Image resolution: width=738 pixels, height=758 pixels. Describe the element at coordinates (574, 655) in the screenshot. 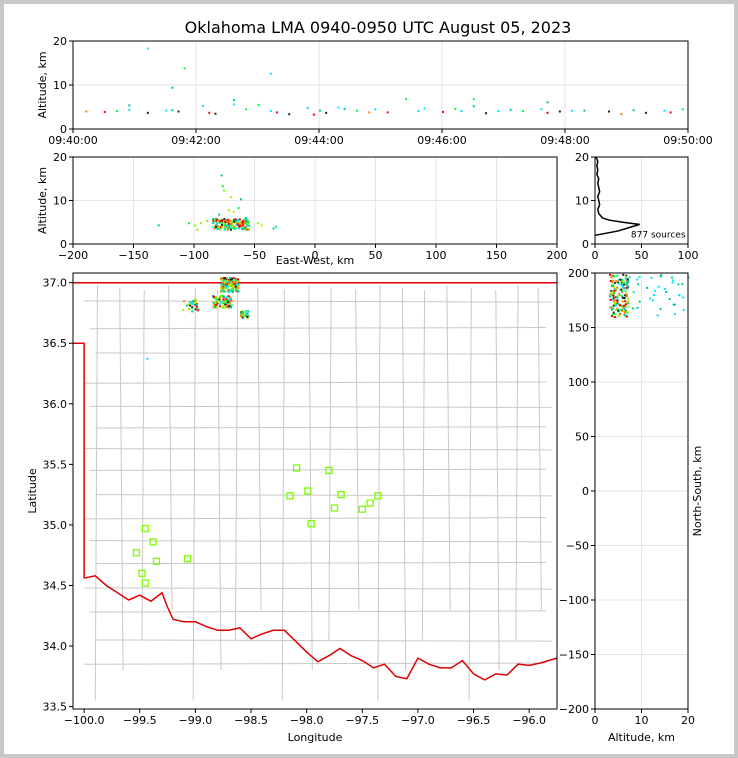

I see `y-tick-label: −150` at that location.